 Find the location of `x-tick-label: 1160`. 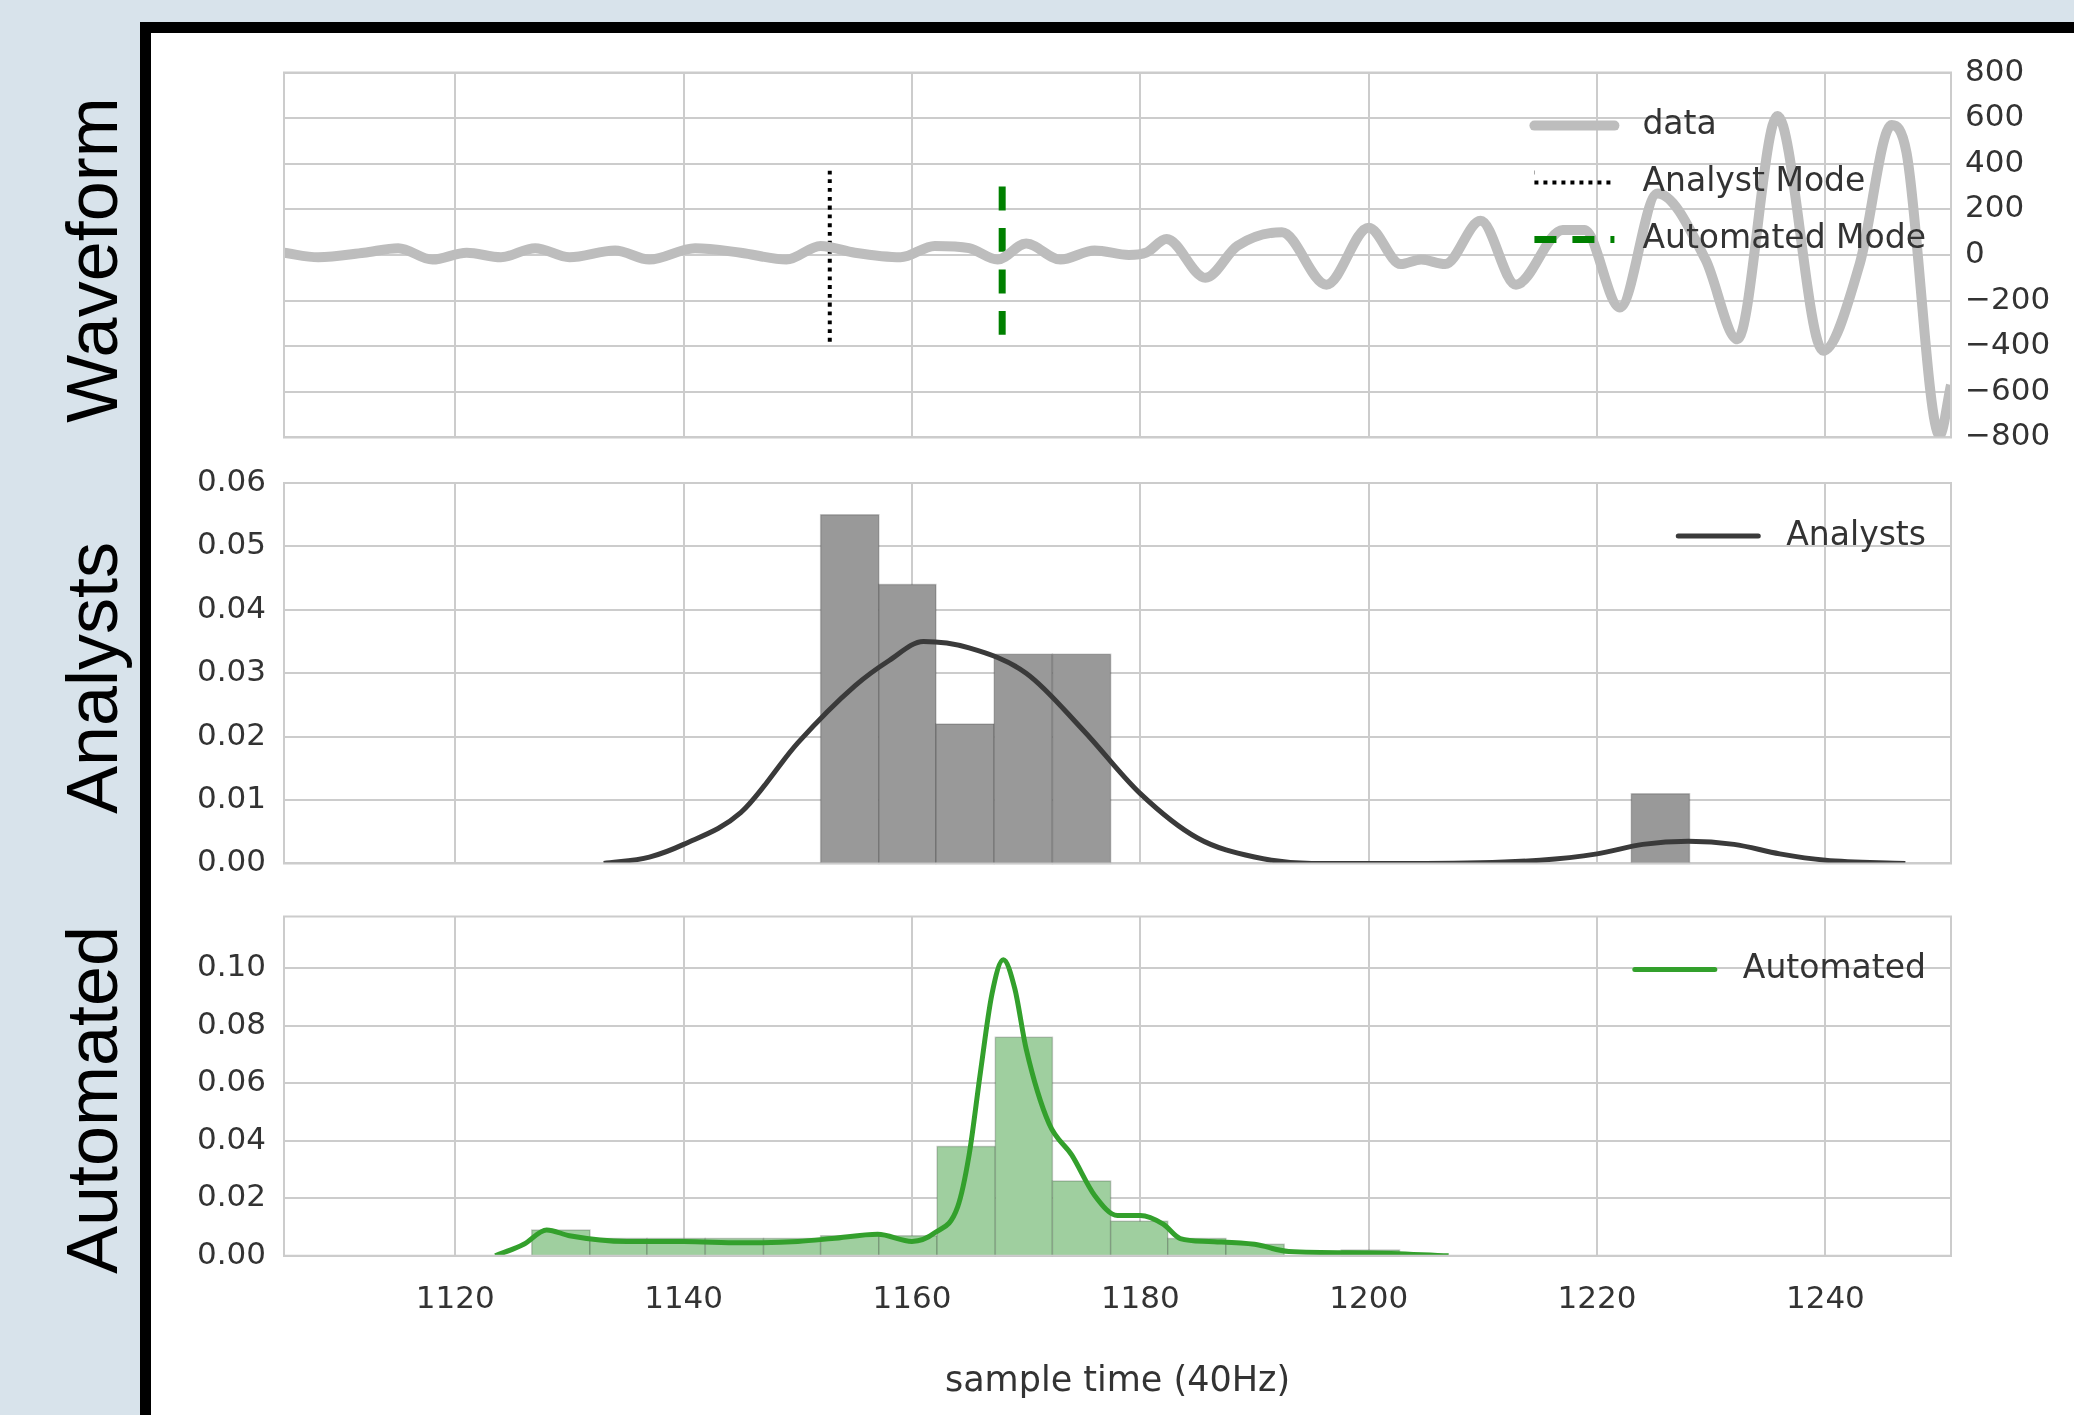

x-tick-label: 1160 is located at coordinates (912, 1297).